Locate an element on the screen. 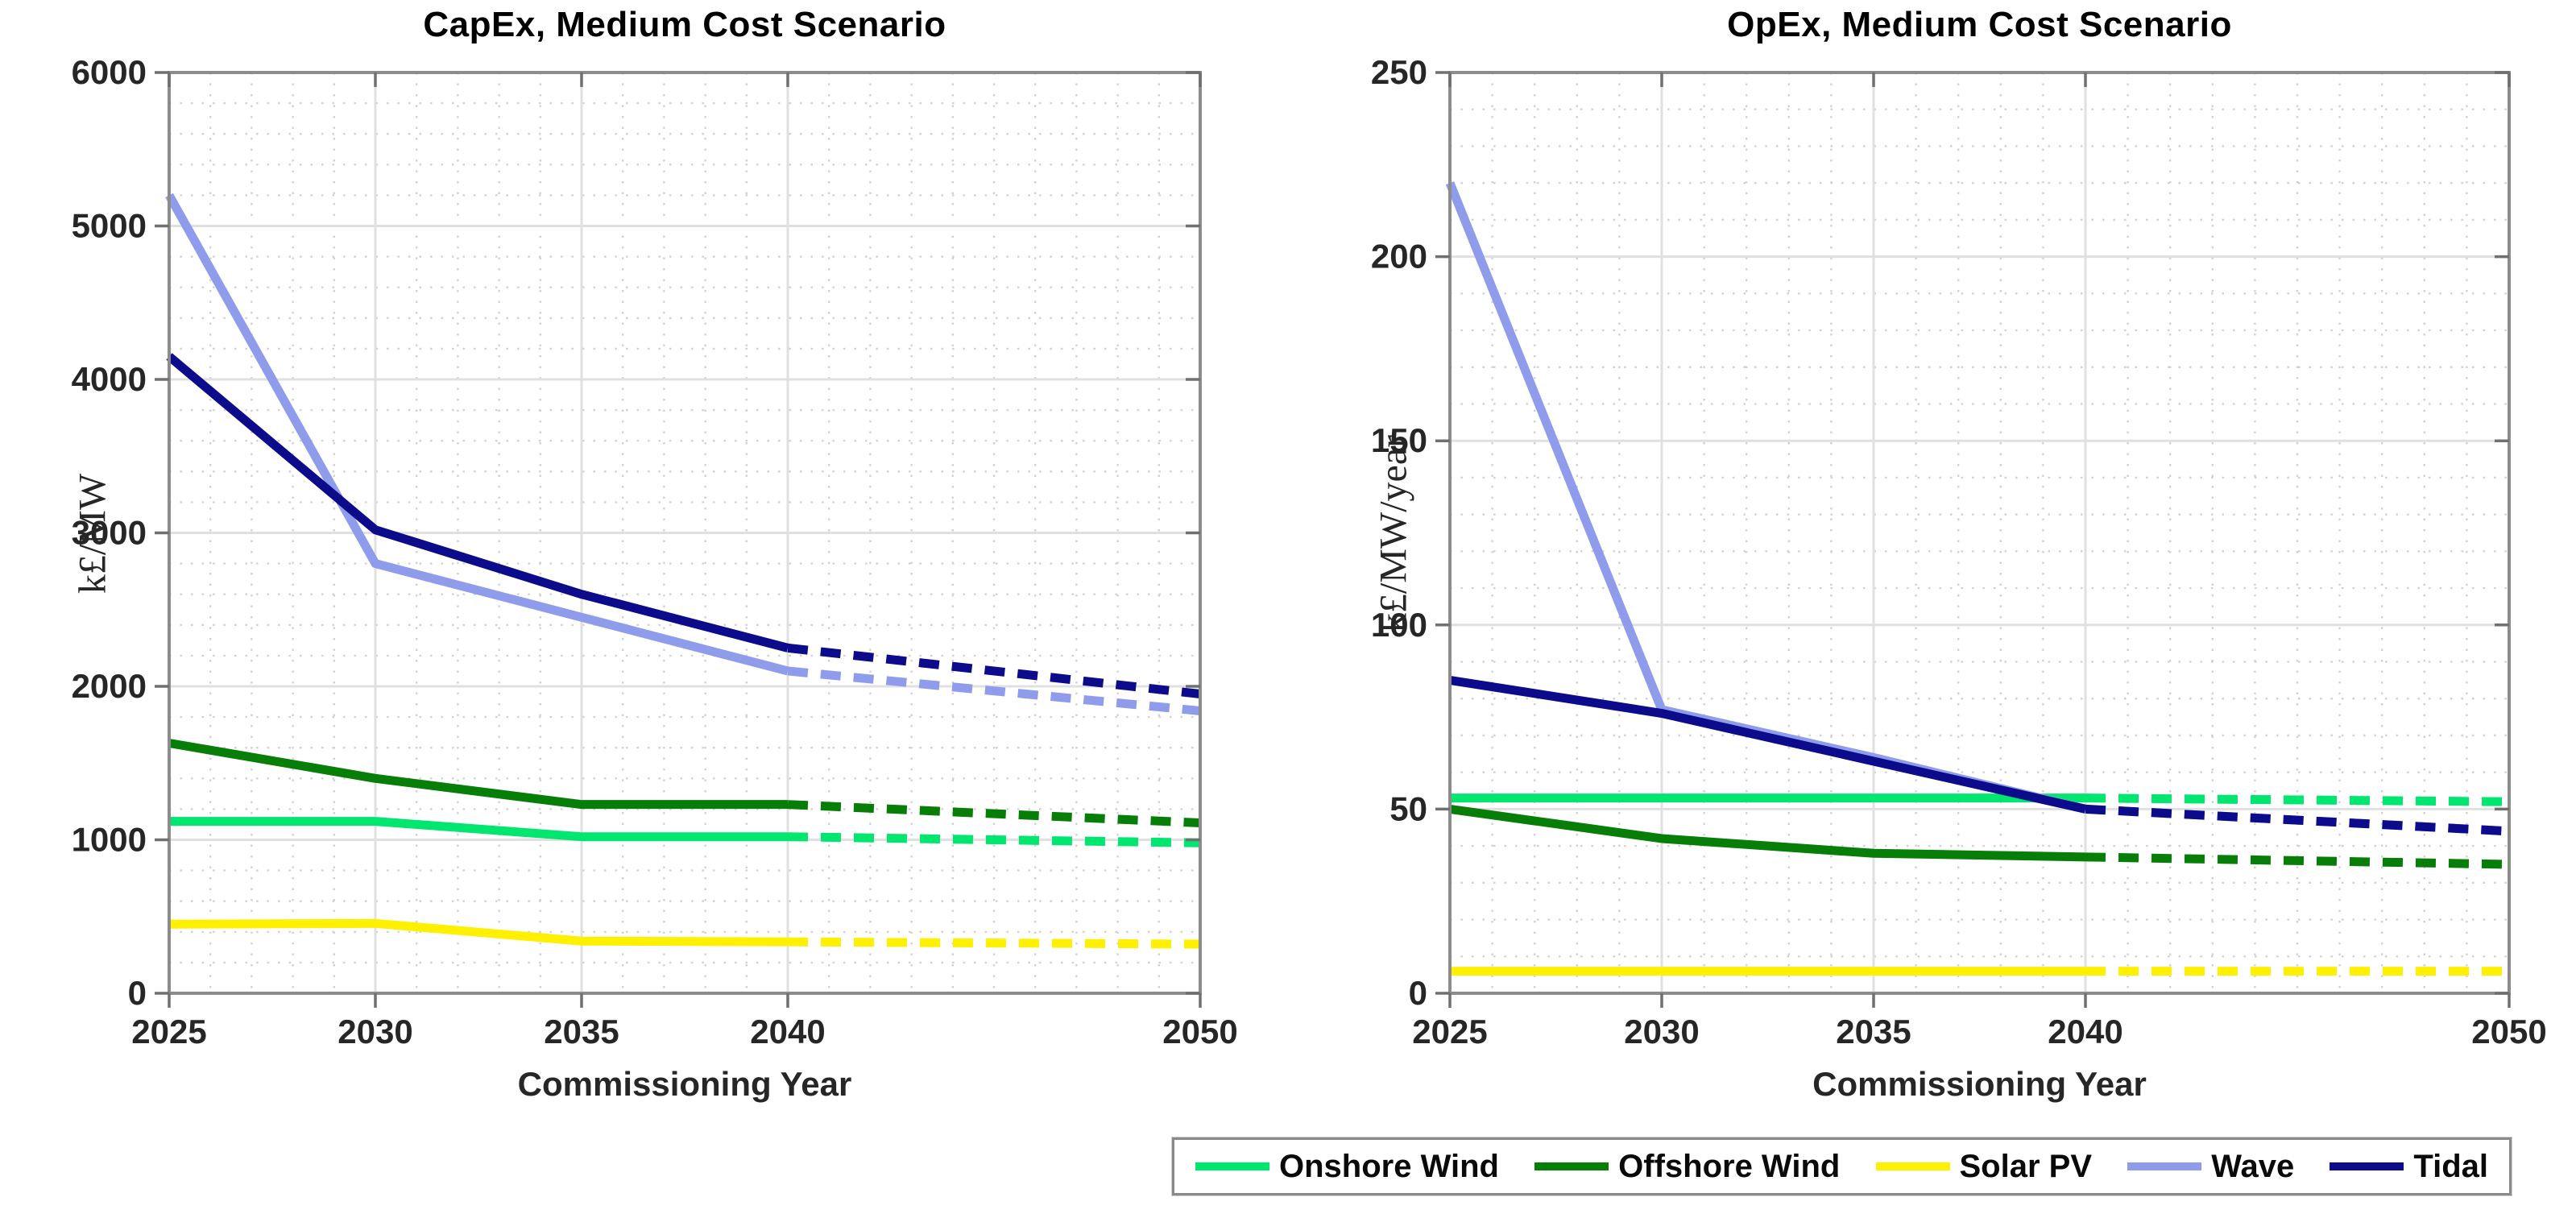 This screenshot has height=1218, width=2576. series-line-solid-onshore-wind is located at coordinates (478, 829).